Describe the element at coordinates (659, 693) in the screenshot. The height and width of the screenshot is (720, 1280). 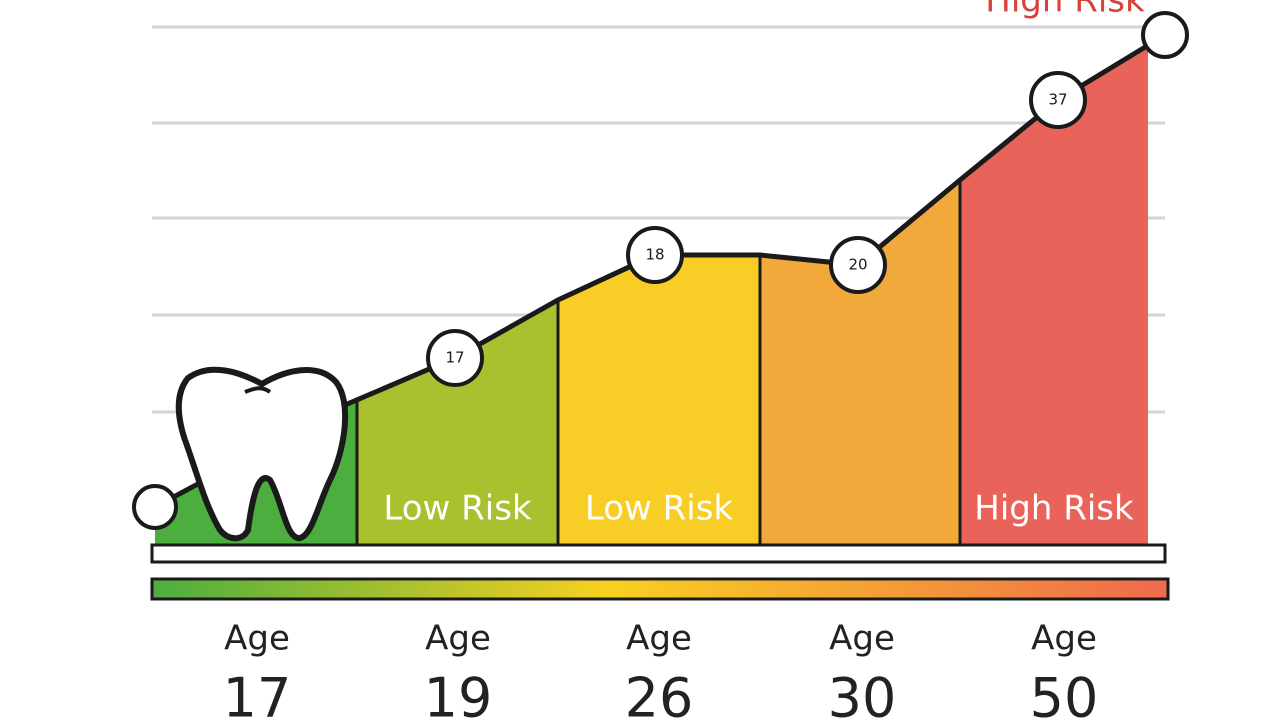
I see `age-number: 26` at that location.